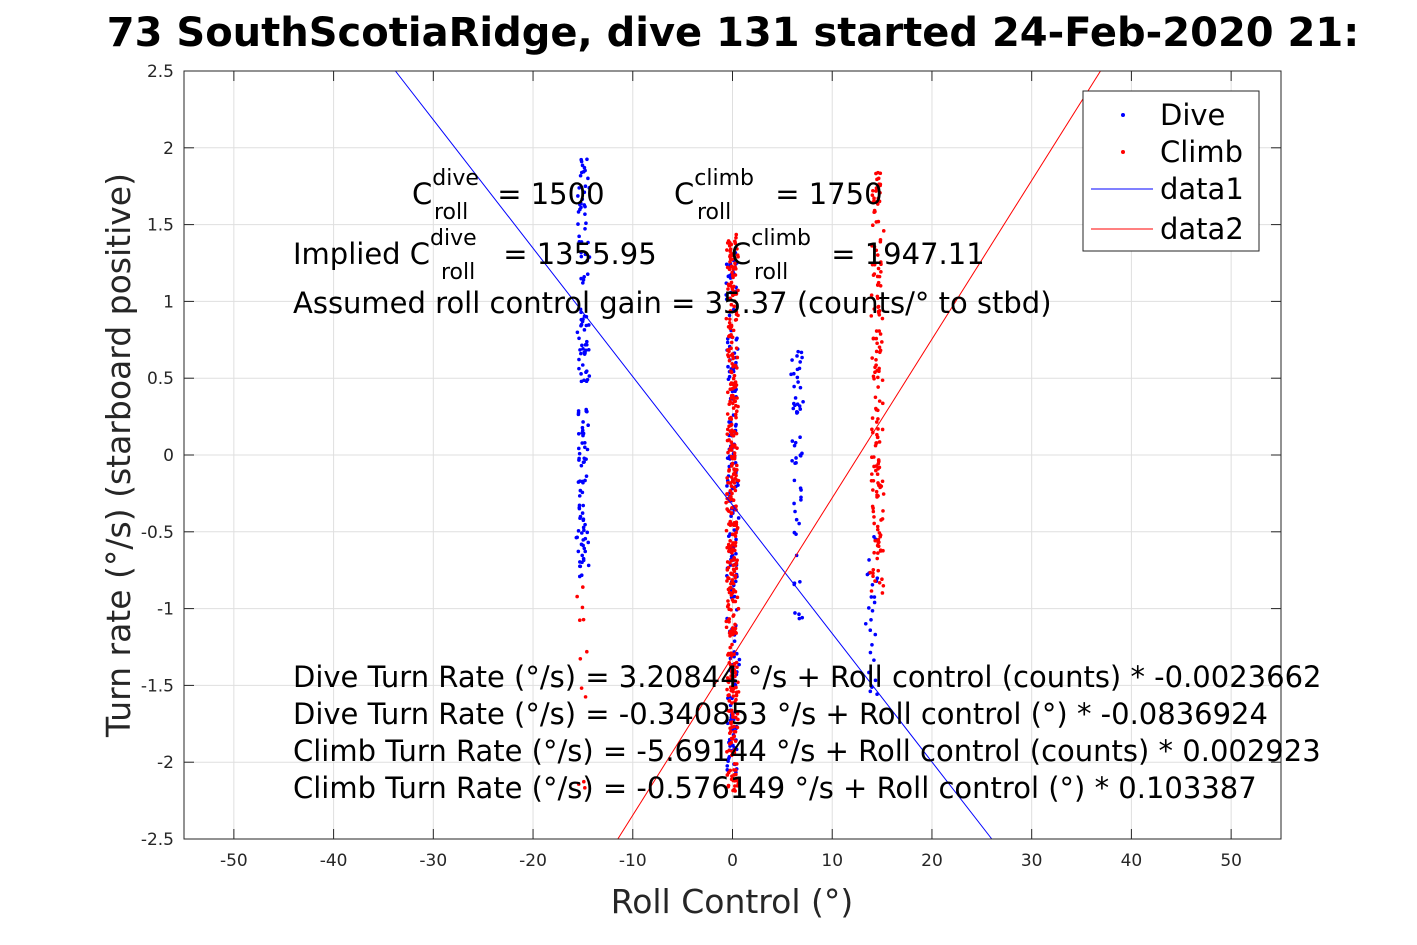 The width and height of the screenshot is (1417, 945). Describe the element at coordinates (165, 763) in the screenshot. I see `y-tick-label: -2` at that location.